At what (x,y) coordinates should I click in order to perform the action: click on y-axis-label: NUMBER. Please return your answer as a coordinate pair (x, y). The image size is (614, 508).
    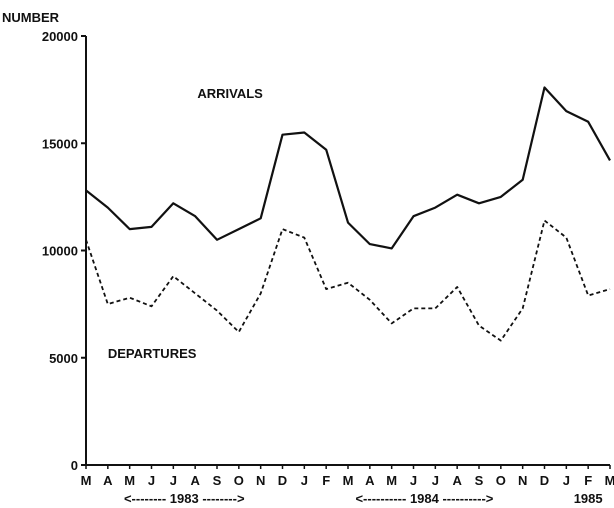
    Looking at the image, I should click on (31, 17).